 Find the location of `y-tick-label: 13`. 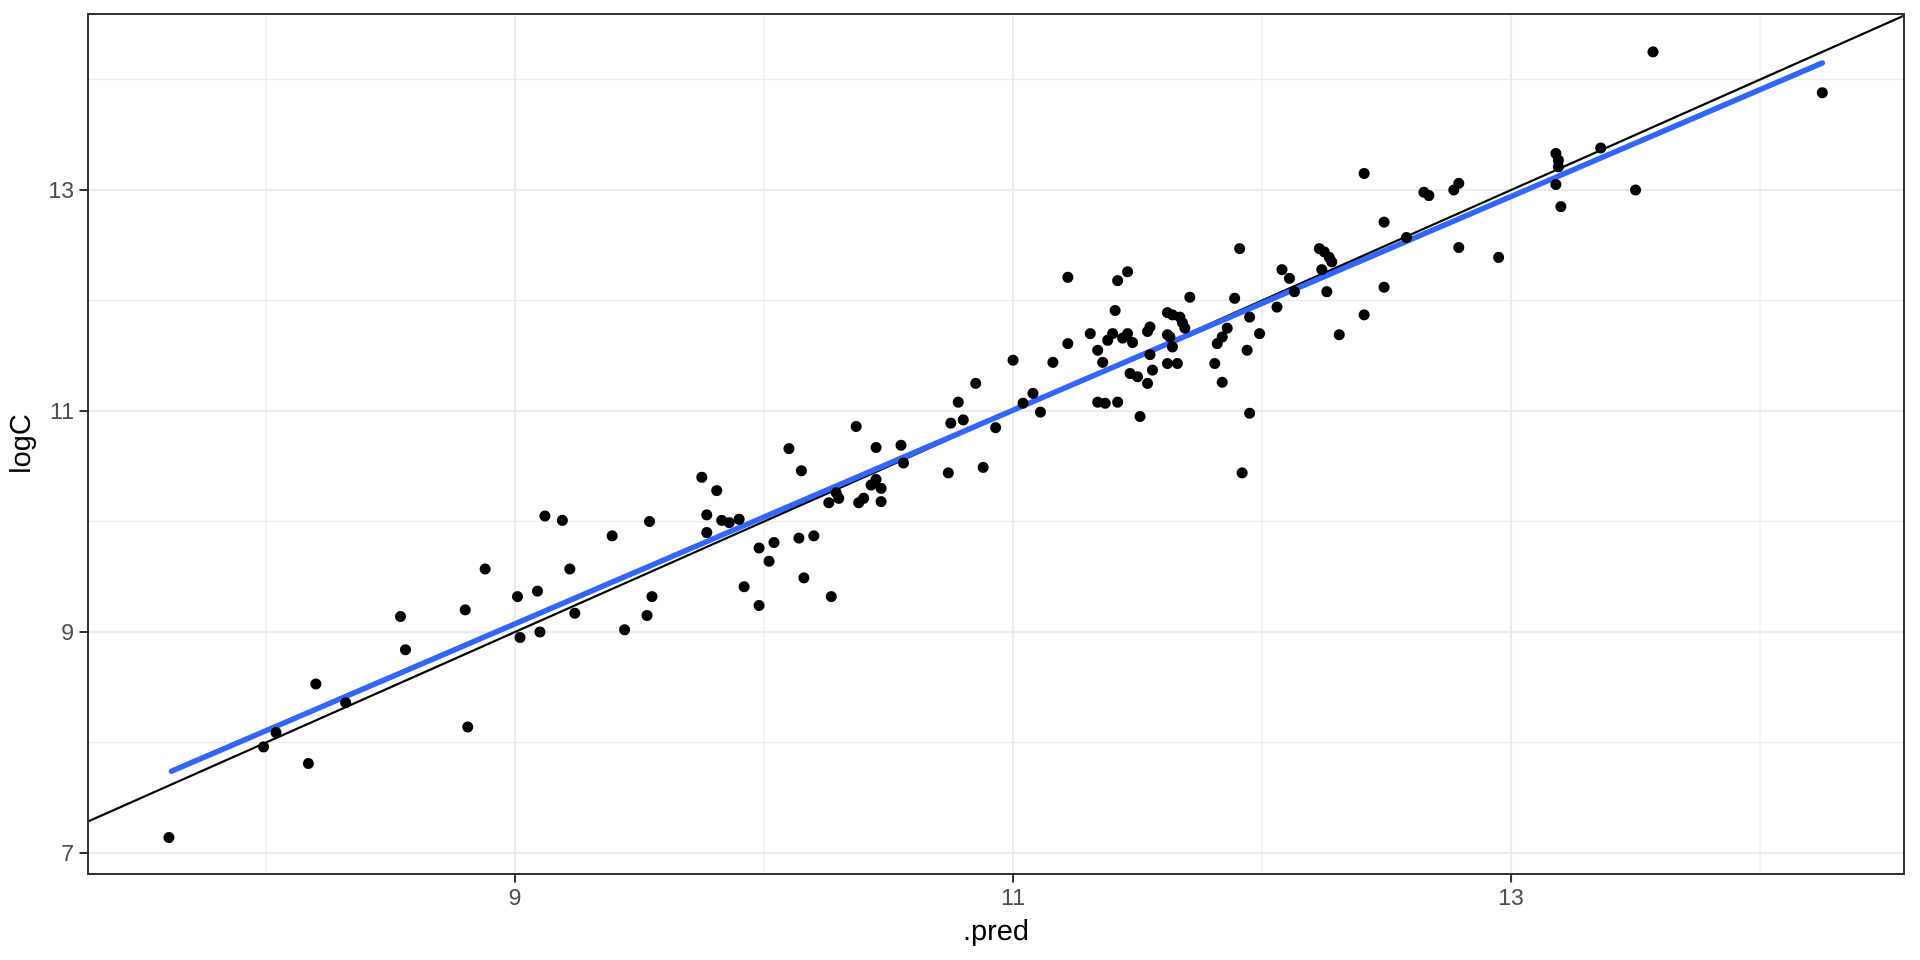

y-tick-label: 13 is located at coordinates (61, 190).